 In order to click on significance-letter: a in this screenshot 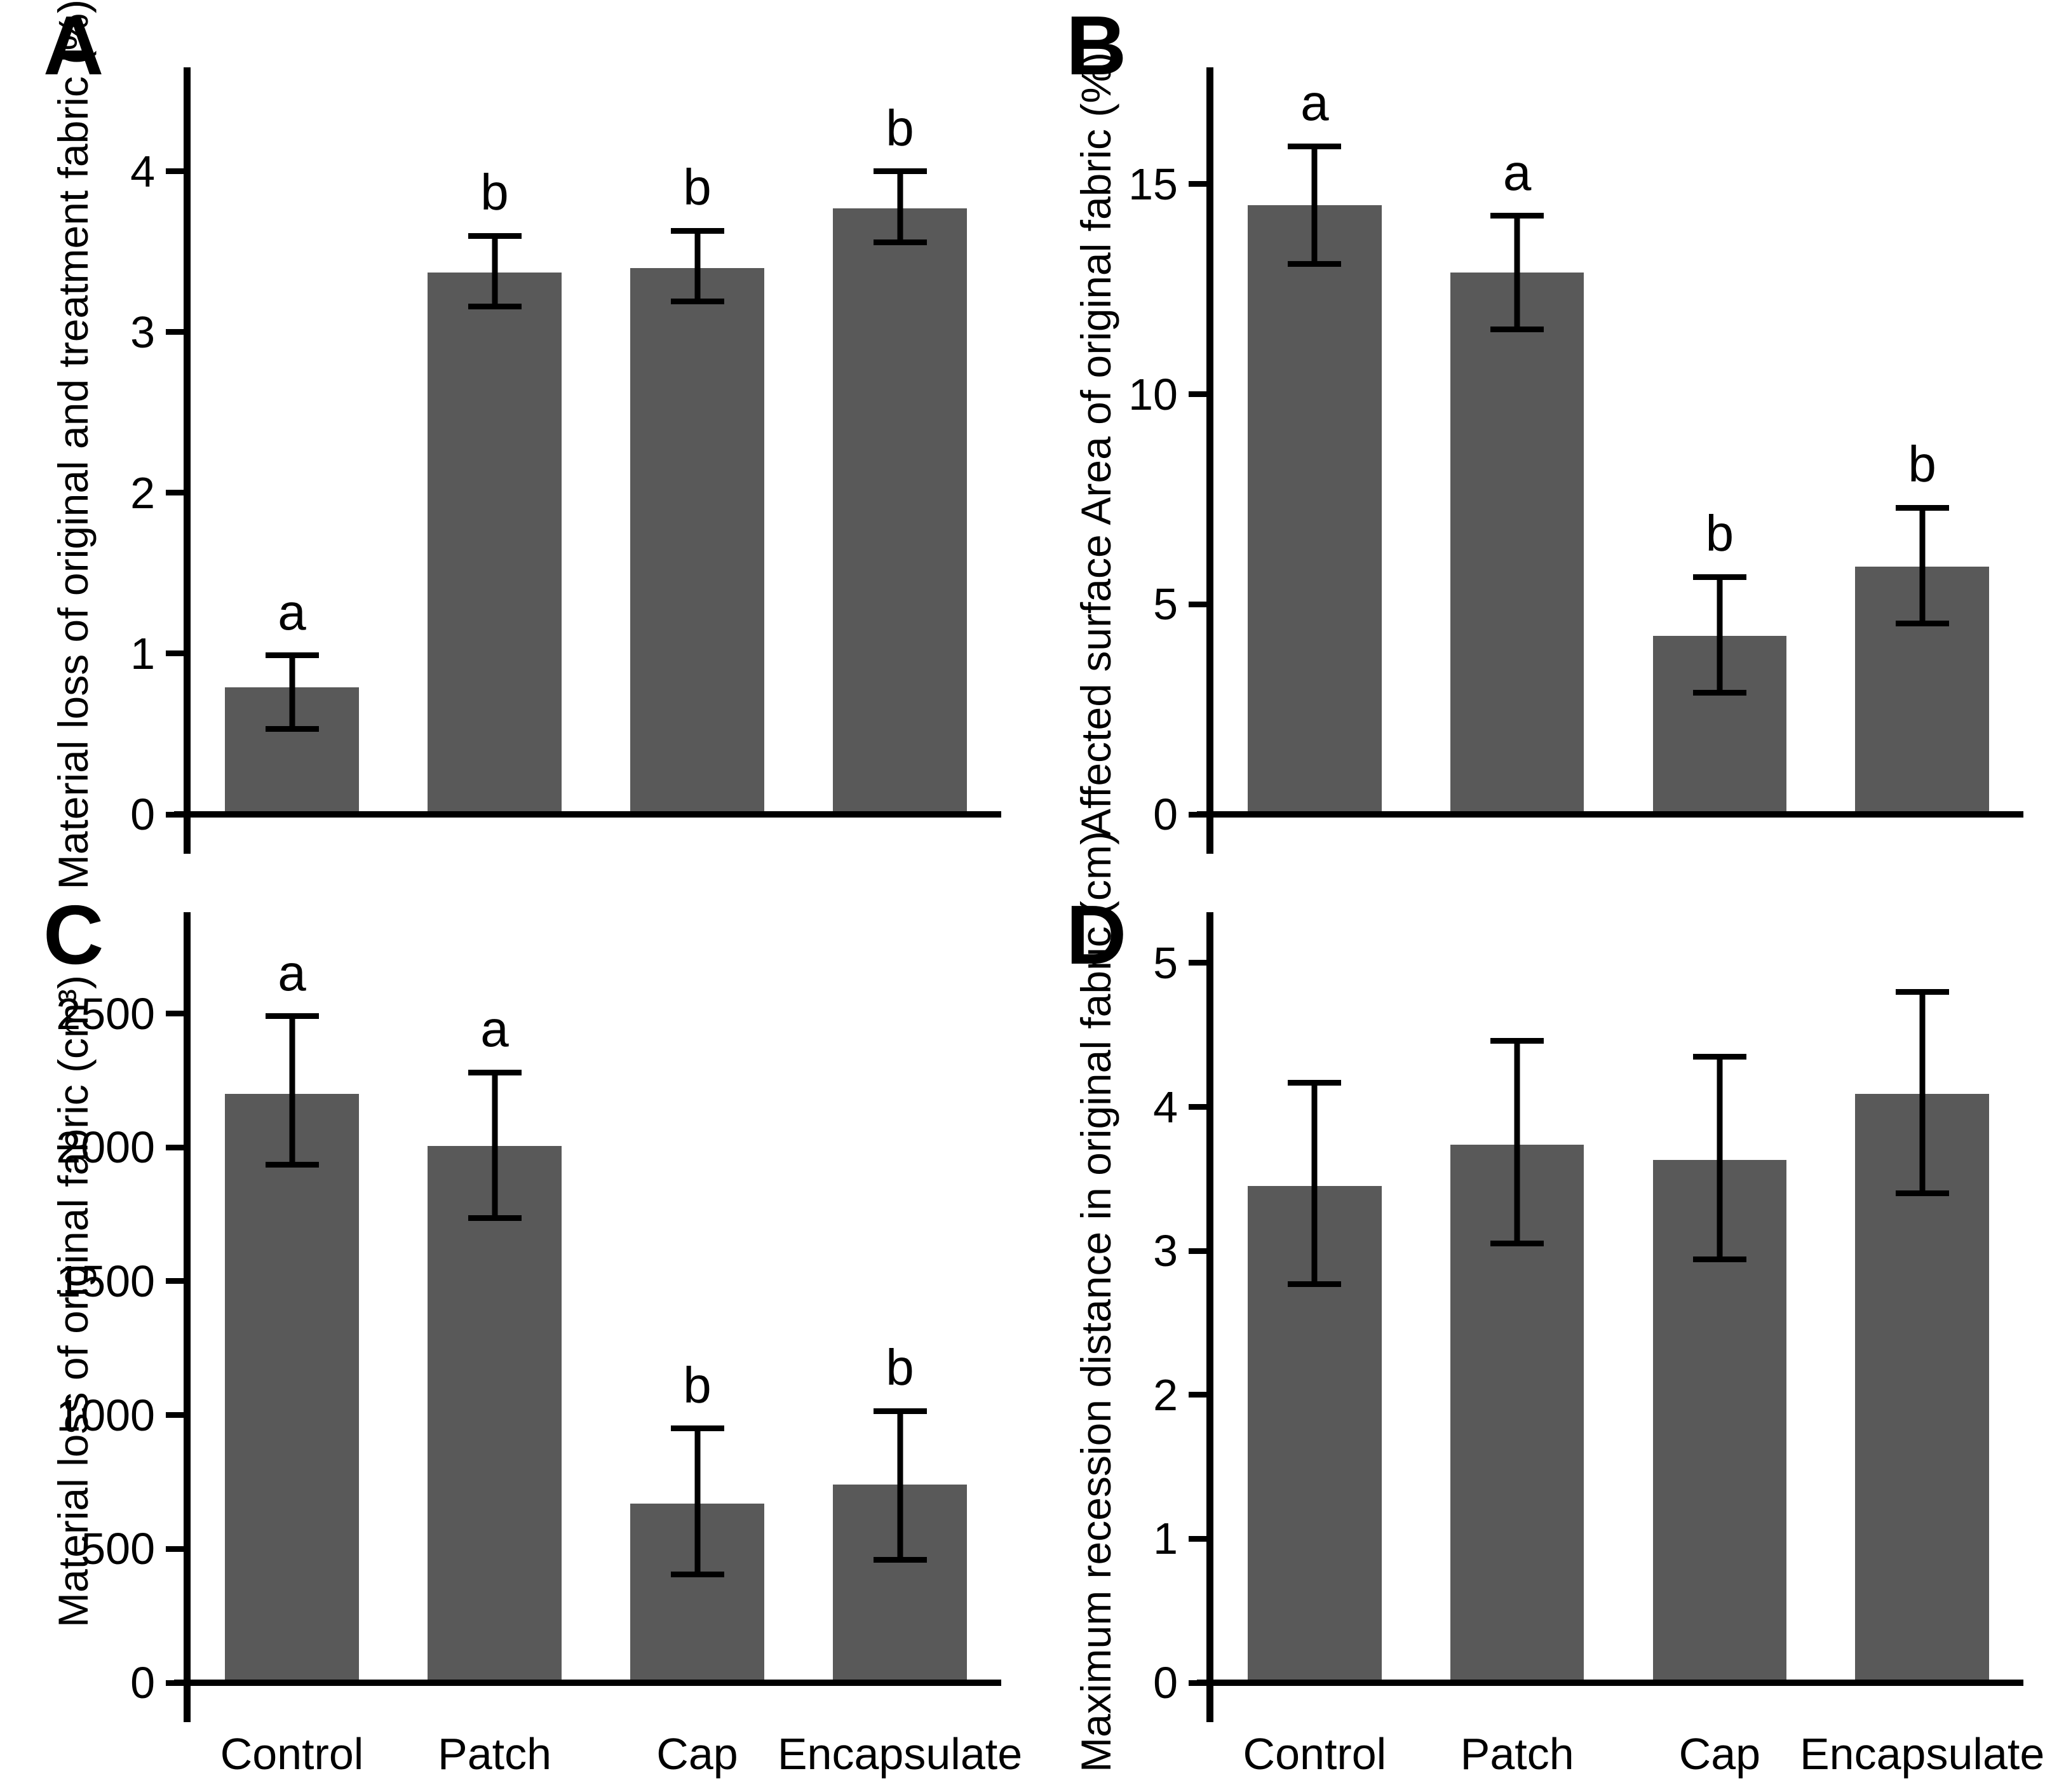, I will do `click(1517, 172)`.